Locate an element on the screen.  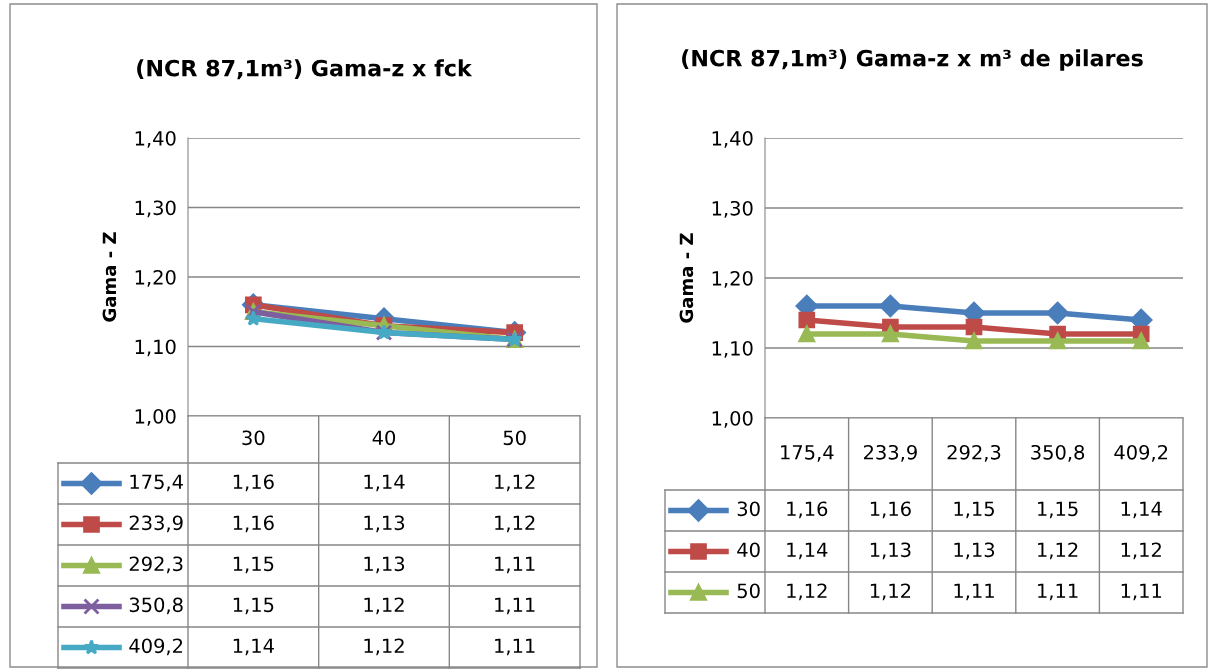
legend-label: 40 is located at coordinates (748, 550).